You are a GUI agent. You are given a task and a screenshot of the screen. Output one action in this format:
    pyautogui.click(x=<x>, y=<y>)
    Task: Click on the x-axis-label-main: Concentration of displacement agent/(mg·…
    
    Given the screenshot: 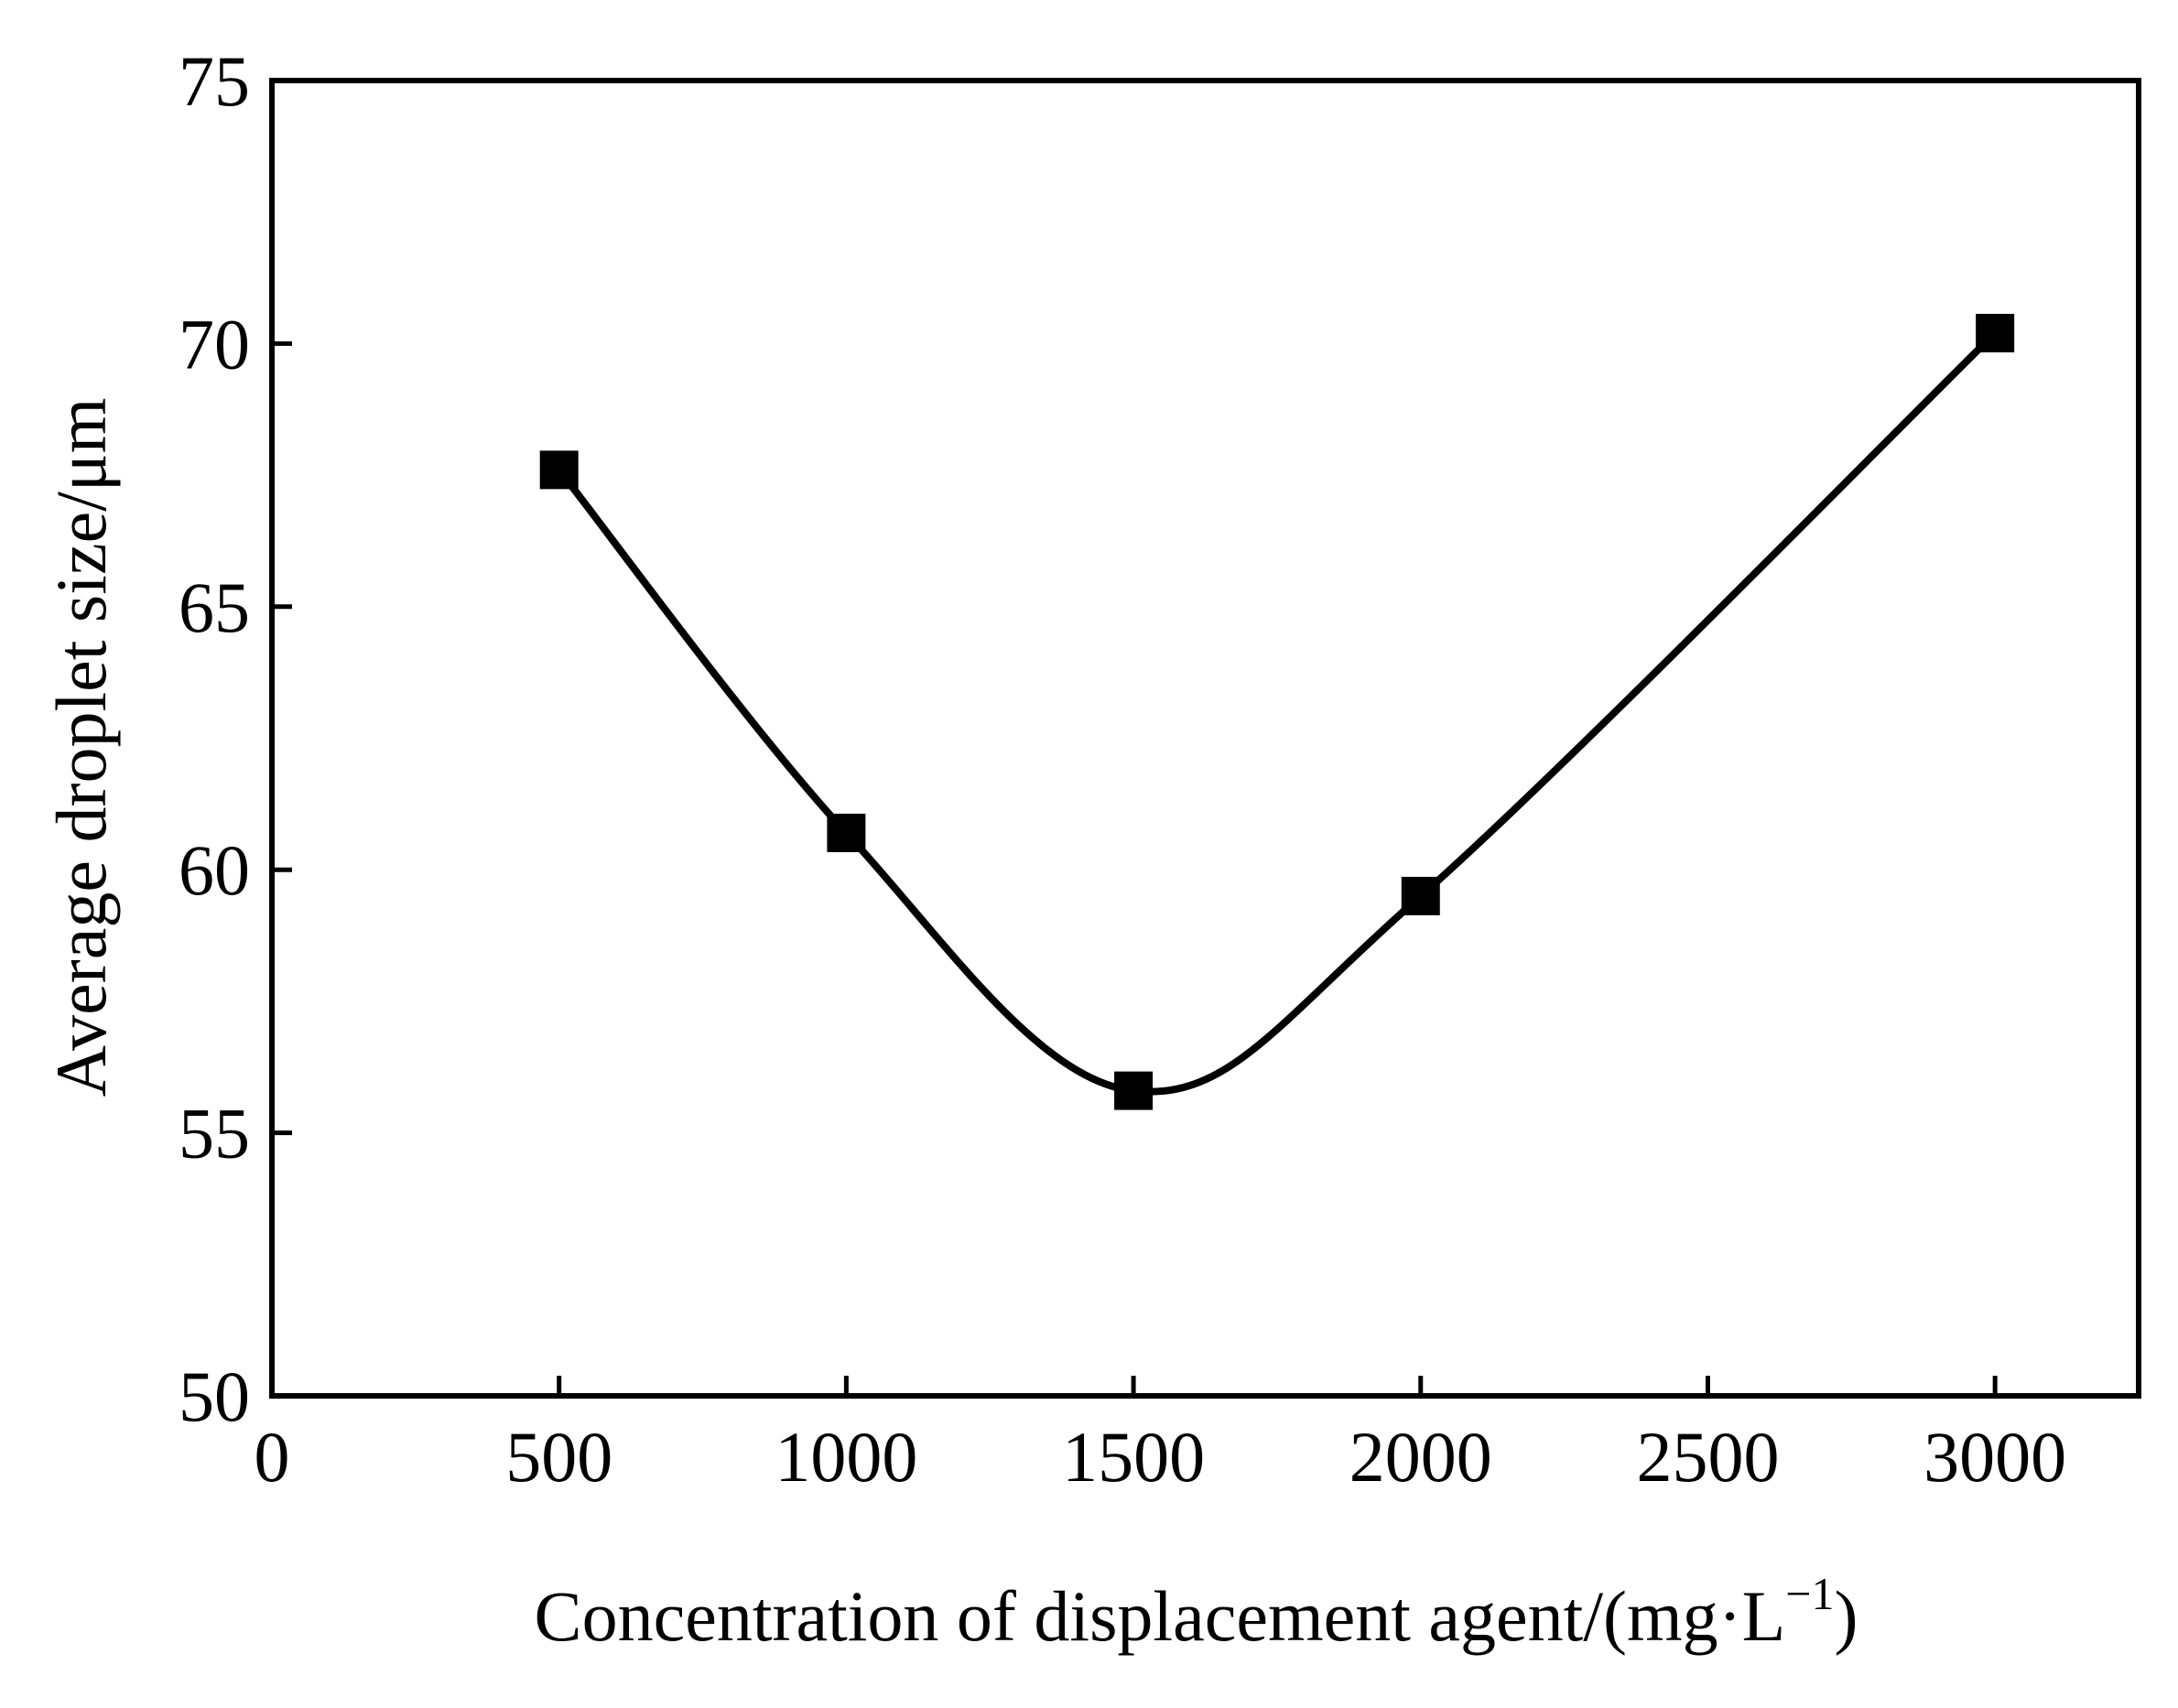 What is the action you would take?
    pyautogui.click(x=1160, y=1616)
    